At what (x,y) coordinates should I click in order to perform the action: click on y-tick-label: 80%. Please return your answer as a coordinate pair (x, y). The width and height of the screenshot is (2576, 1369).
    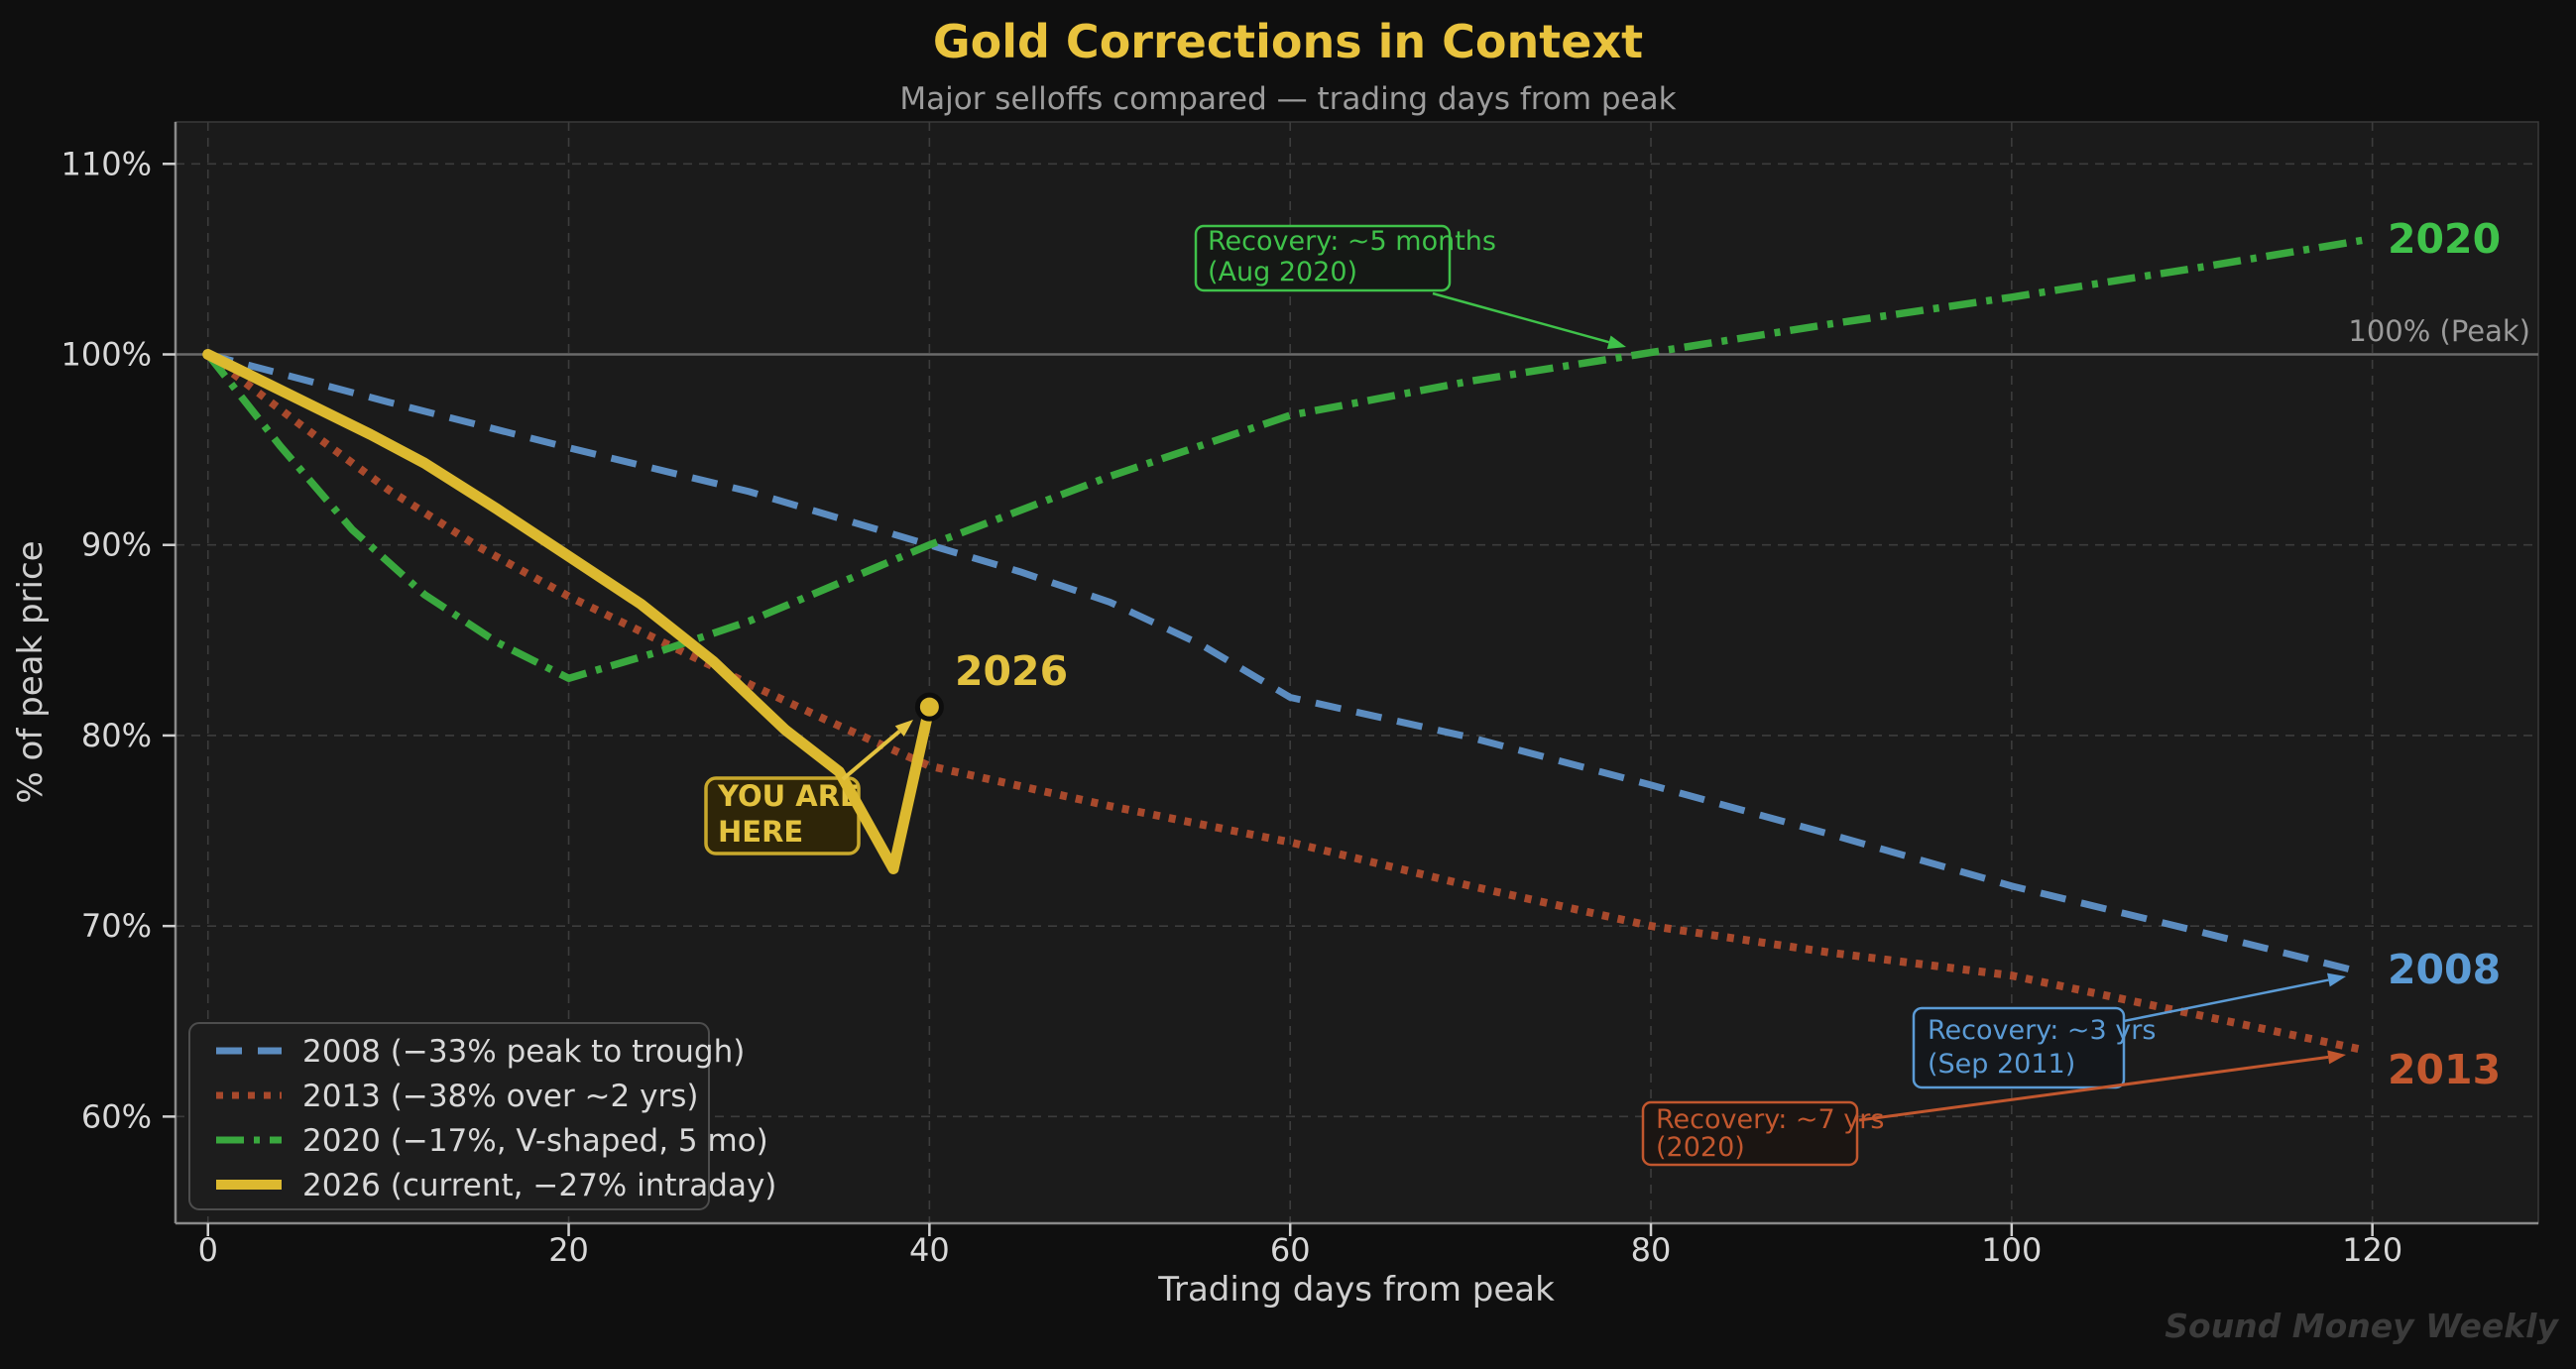
    Looking at the image, I should click on (116, 735).